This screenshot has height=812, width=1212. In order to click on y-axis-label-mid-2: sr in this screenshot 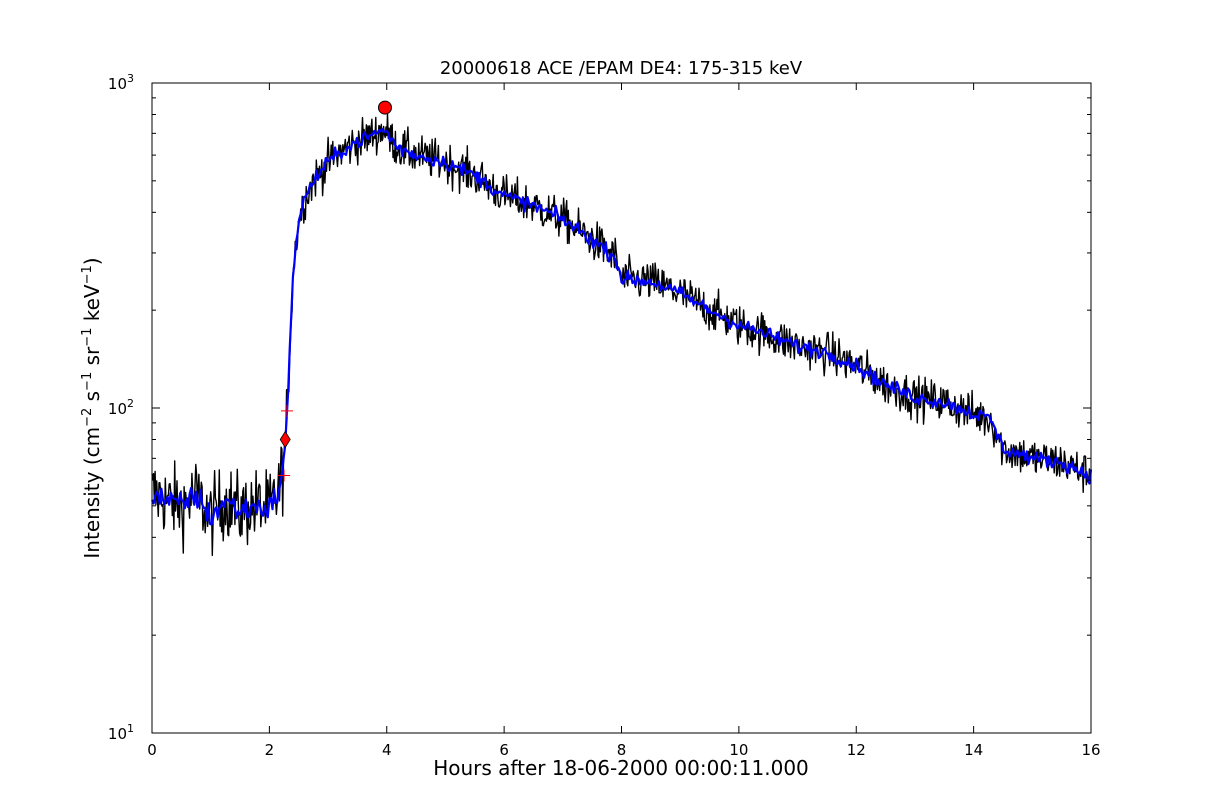, I will do `click(92, 359)`.